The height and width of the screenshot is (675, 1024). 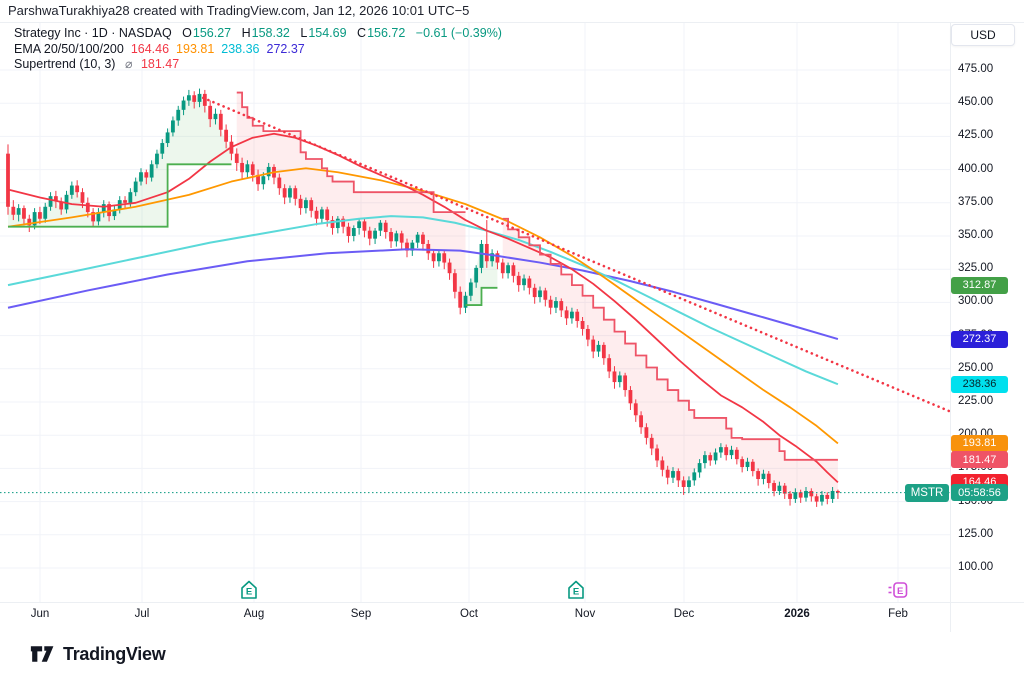 I want to click on low-label: L, so click(x=304, y=33).